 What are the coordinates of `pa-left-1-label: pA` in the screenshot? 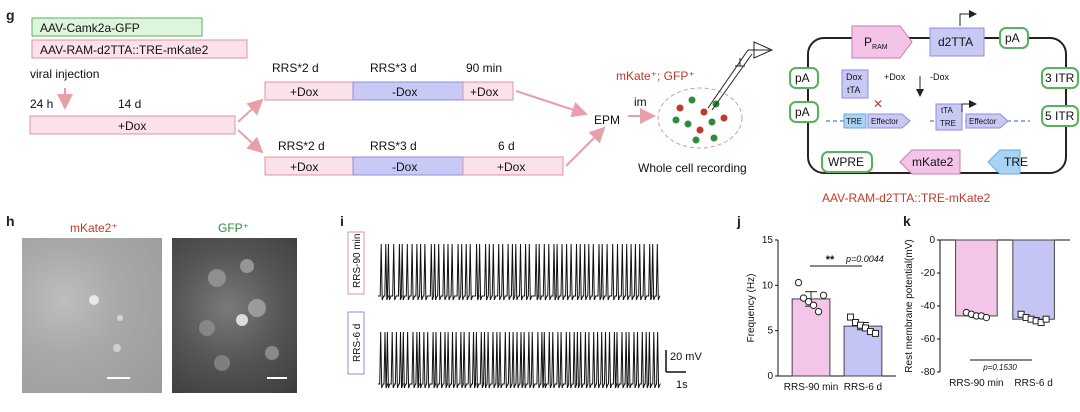 It's located at (802, 78).